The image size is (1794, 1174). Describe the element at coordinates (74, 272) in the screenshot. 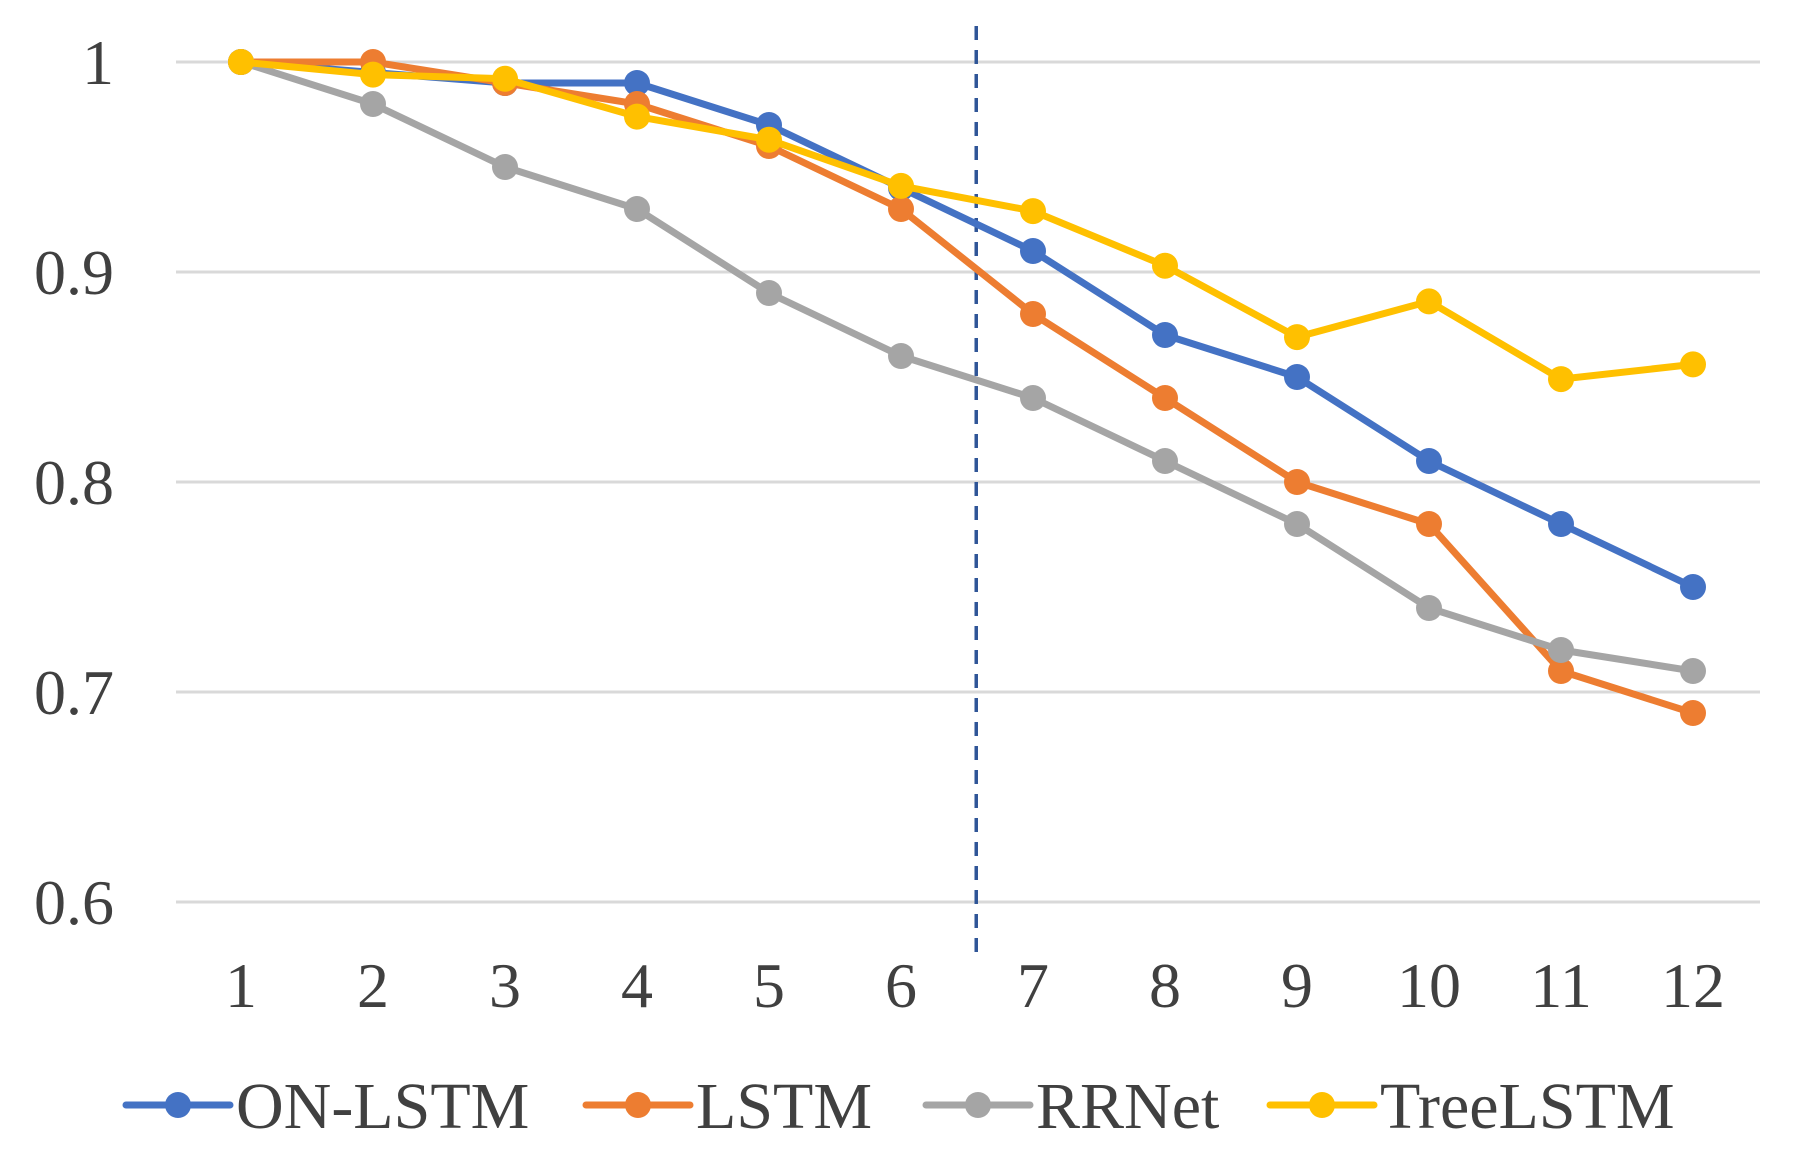

I see `y-tick-label-3: 0.9` at that location.